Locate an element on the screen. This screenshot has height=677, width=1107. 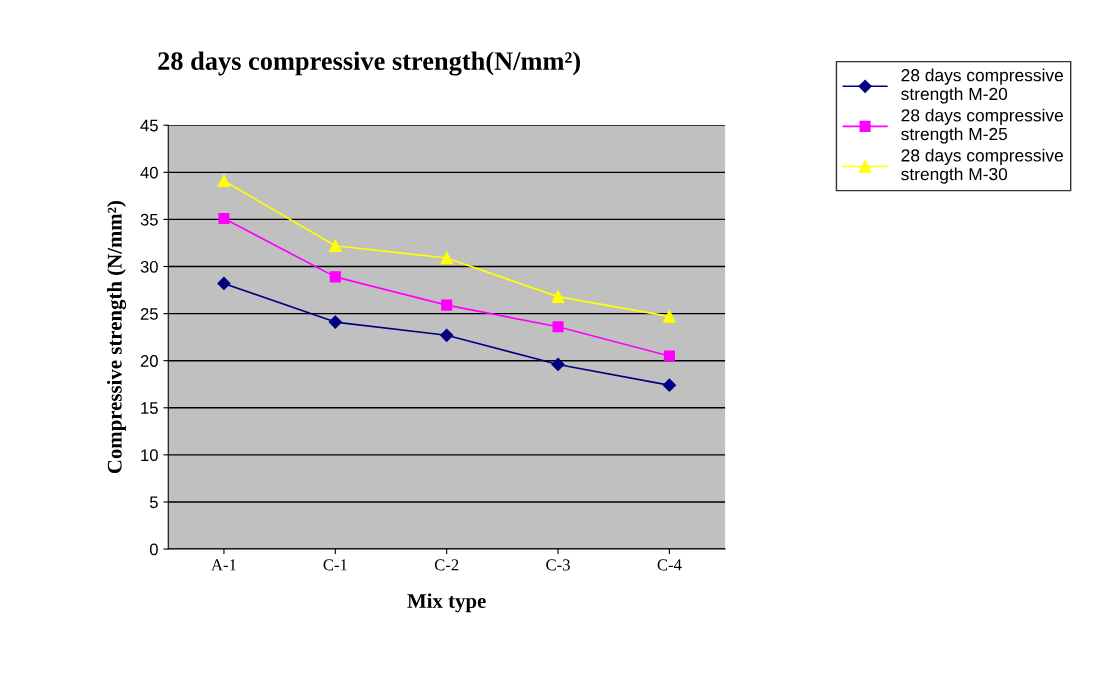
x-tick-label: C-2 is located at coordinates (446, 565).